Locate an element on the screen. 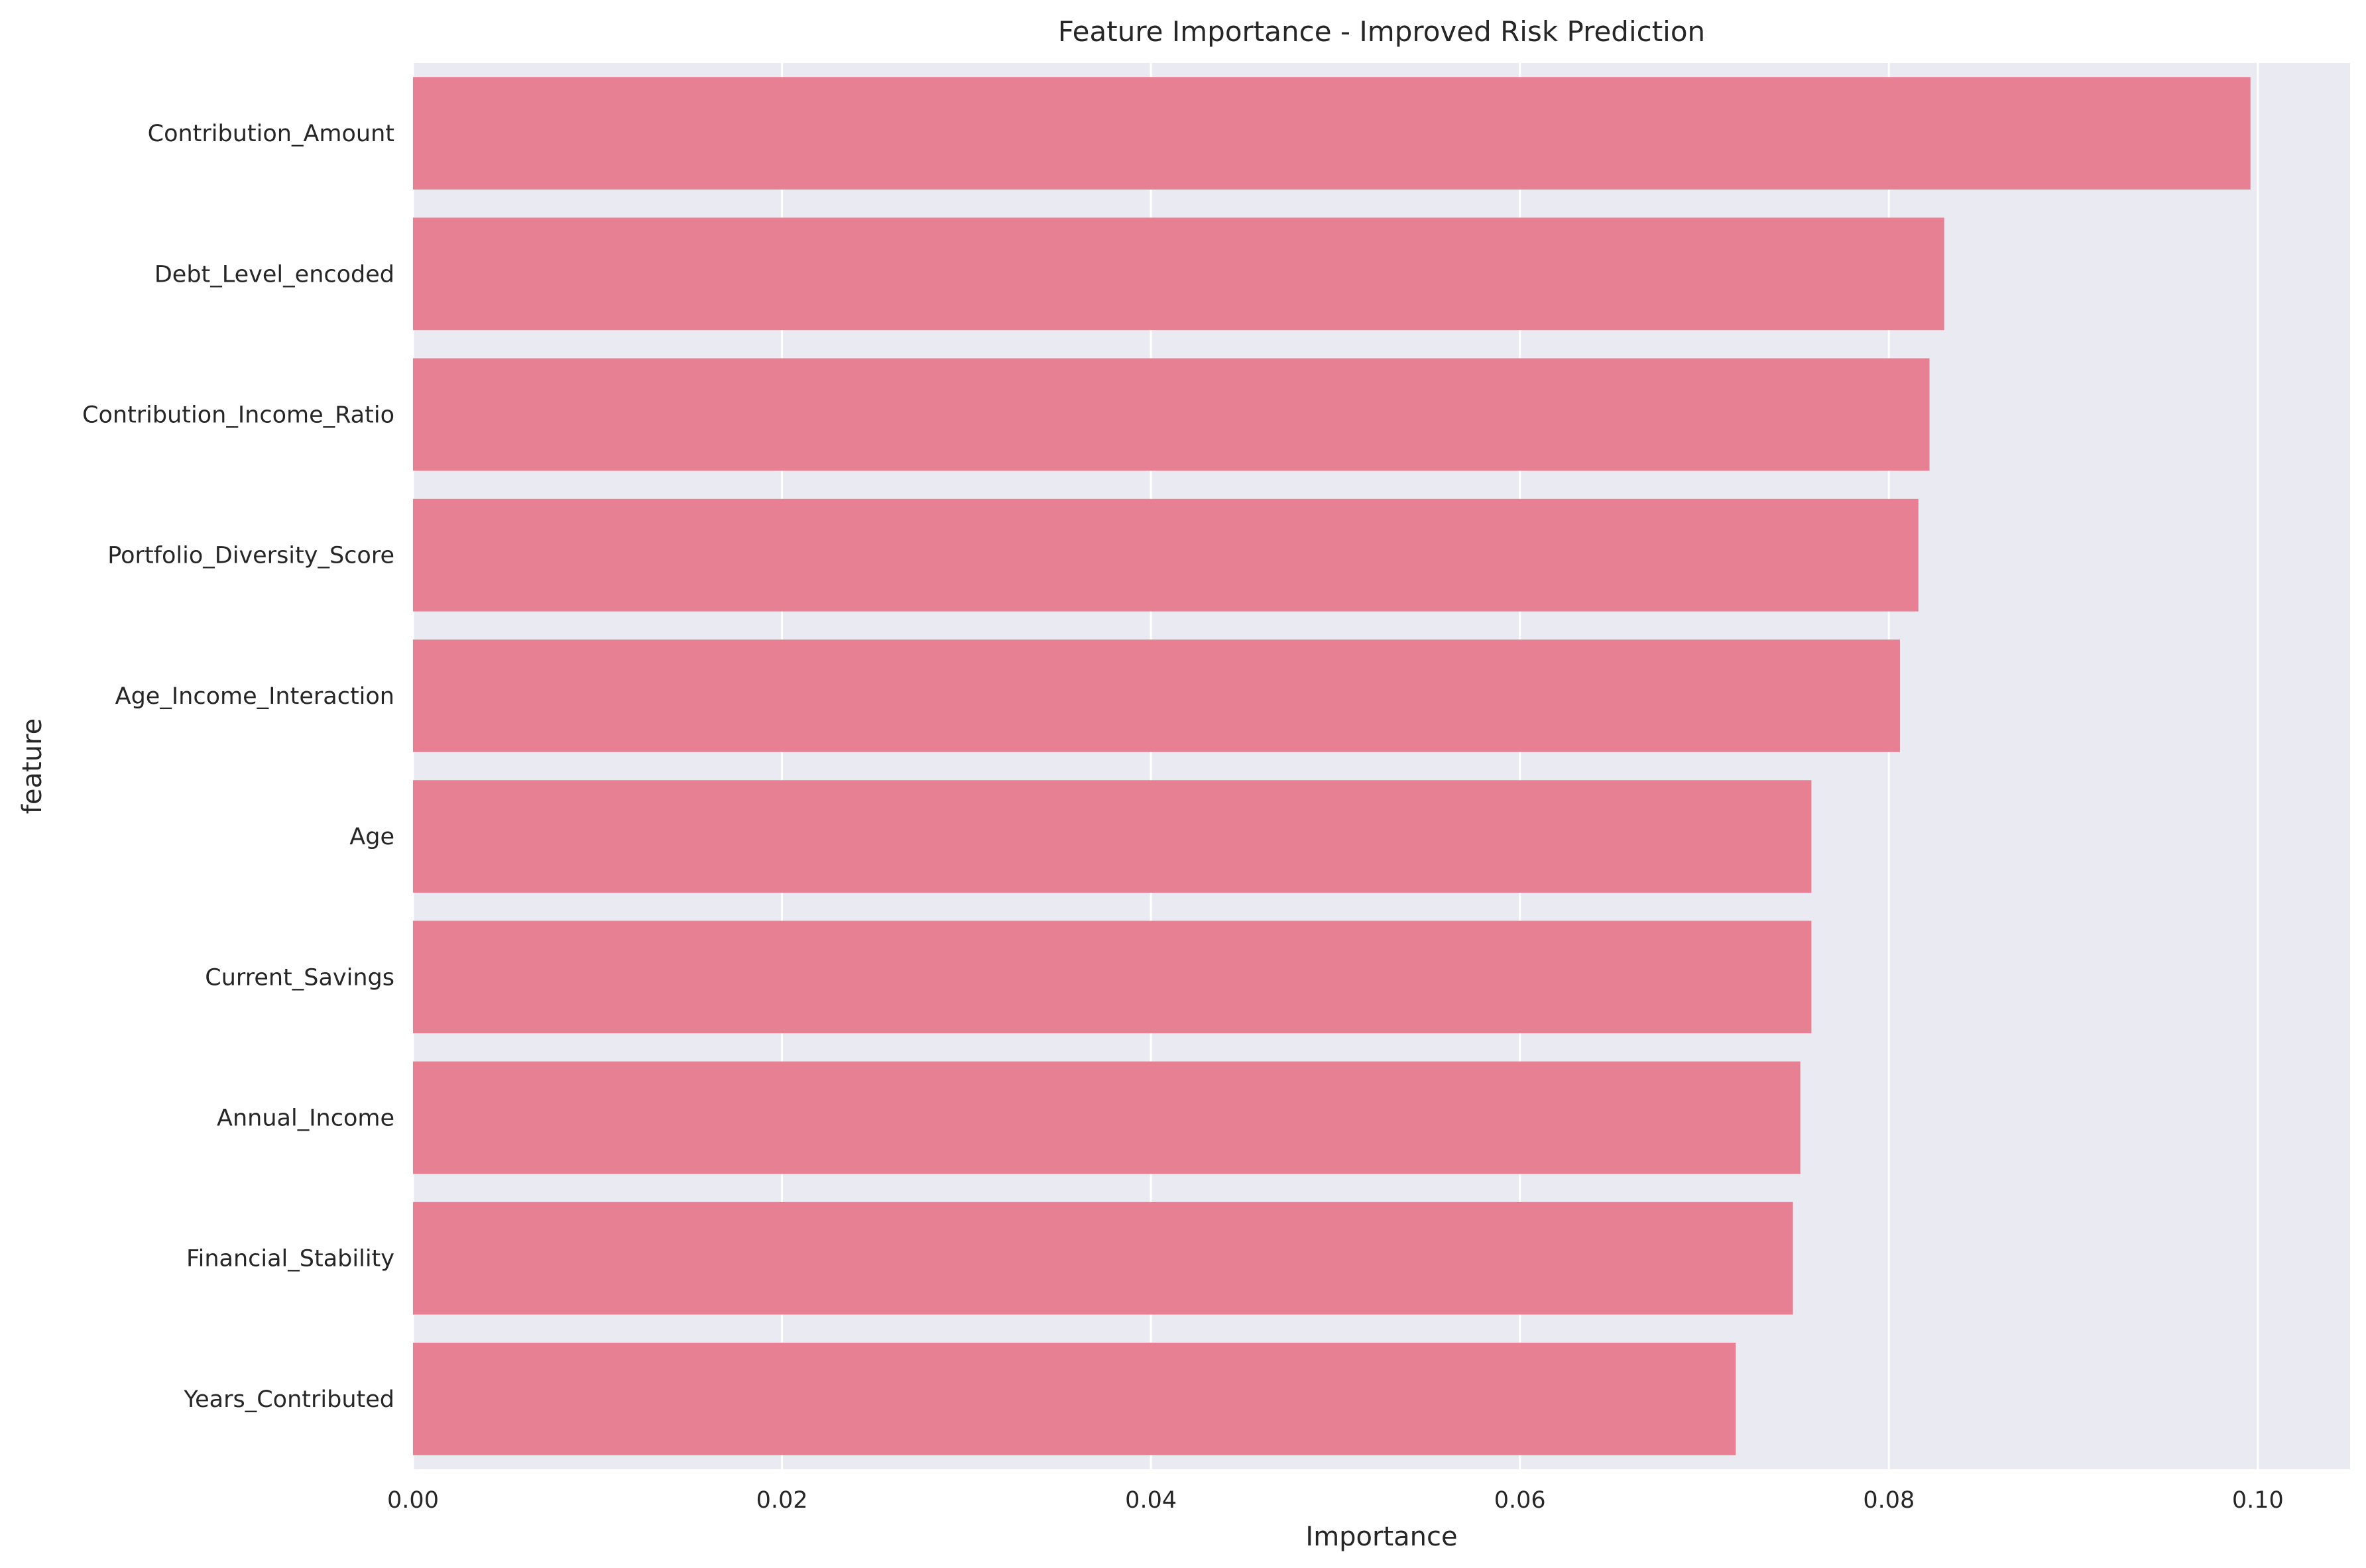 The image size is (2366, 1568). bar-annual-income is located at coordinates (1107, 1117).